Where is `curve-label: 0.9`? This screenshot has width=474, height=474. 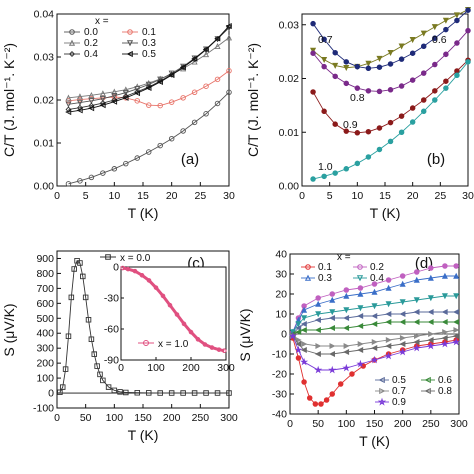
curve-label: 0.9 is located at coordinates (350, 125).